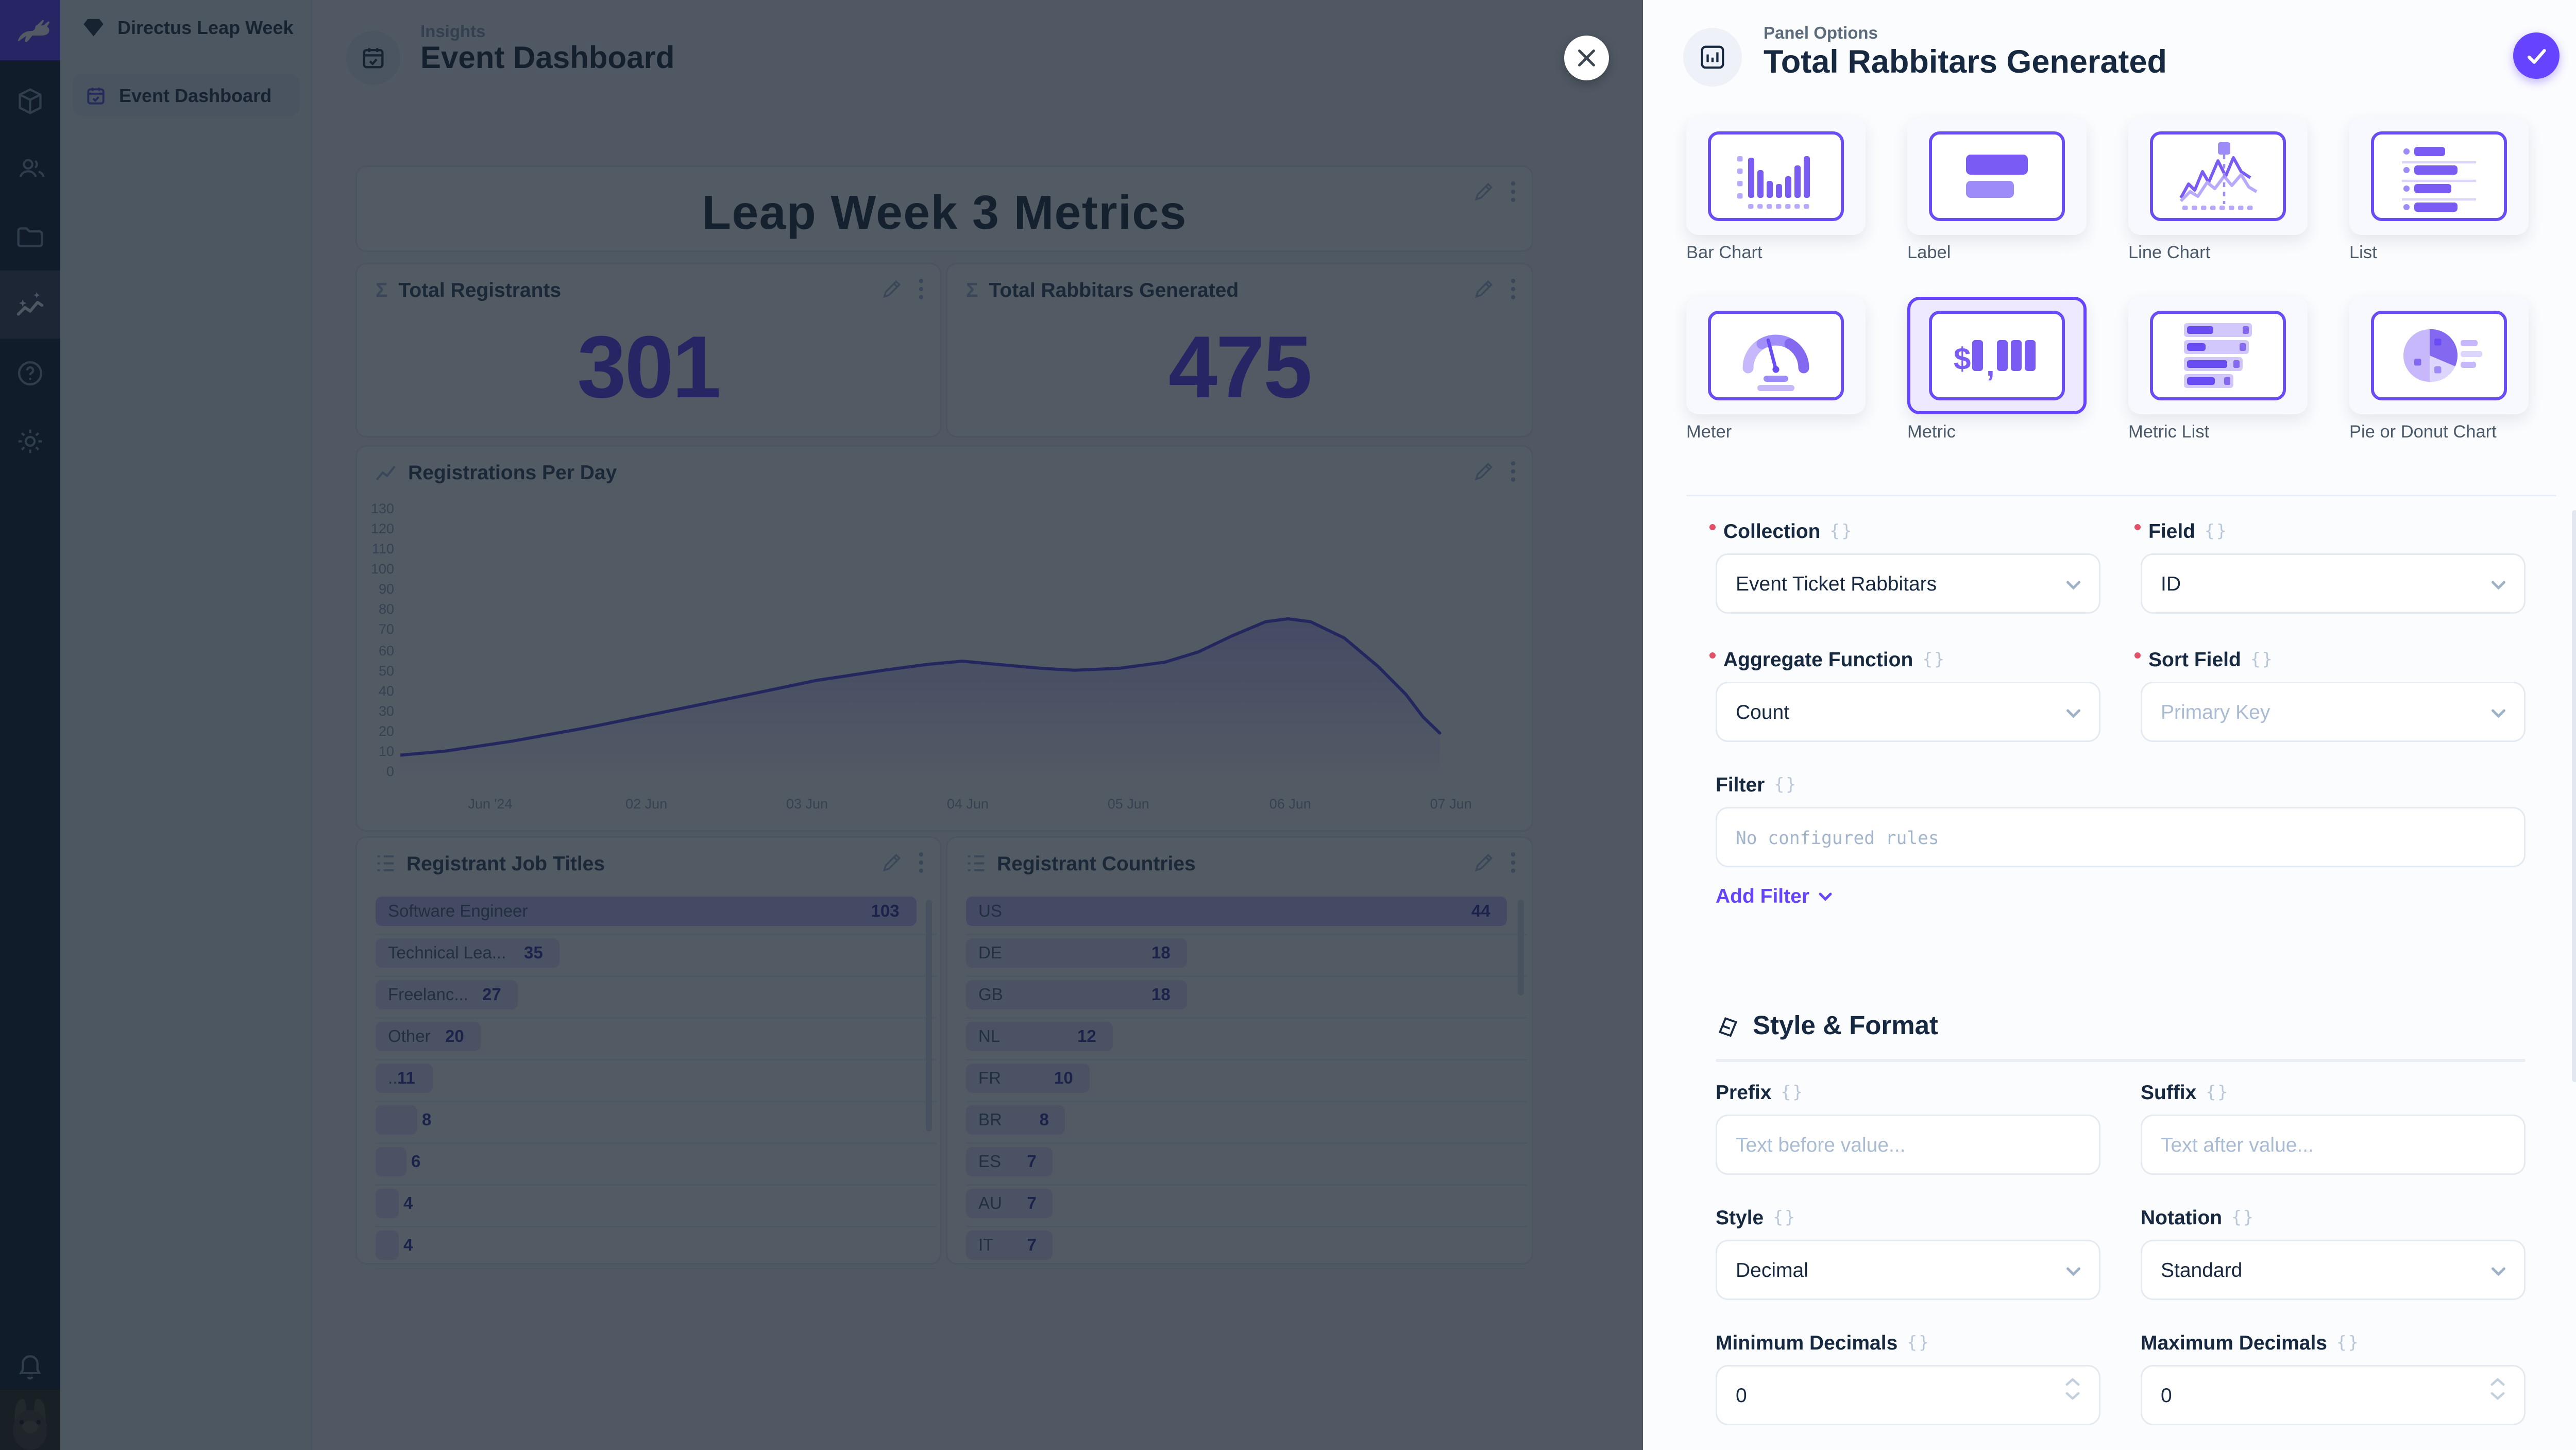 The image size is (2576, 1450). I want to click on panel-type-label-list: List, so click(2363, 253).